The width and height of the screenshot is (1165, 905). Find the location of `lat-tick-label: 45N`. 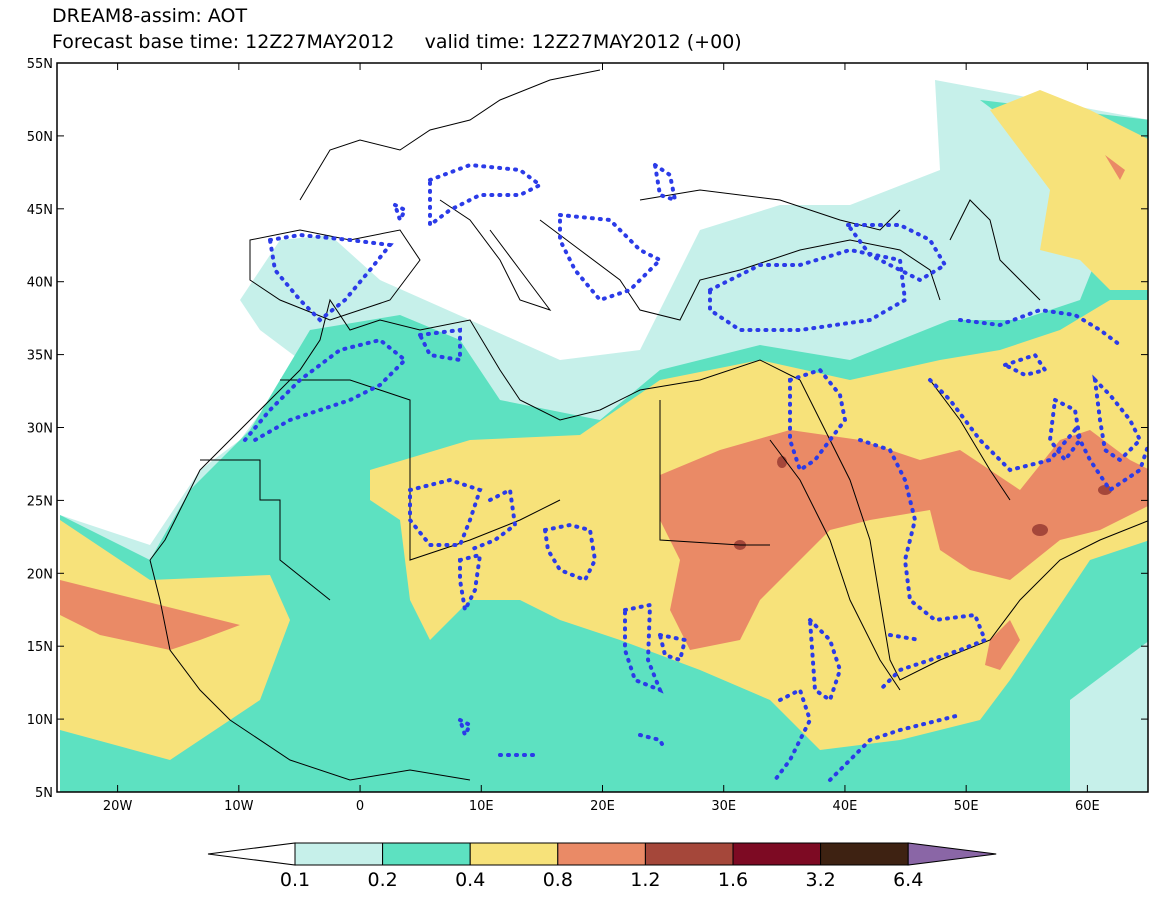

lat-tick-label: 45N is located at coordinates (40, 210).